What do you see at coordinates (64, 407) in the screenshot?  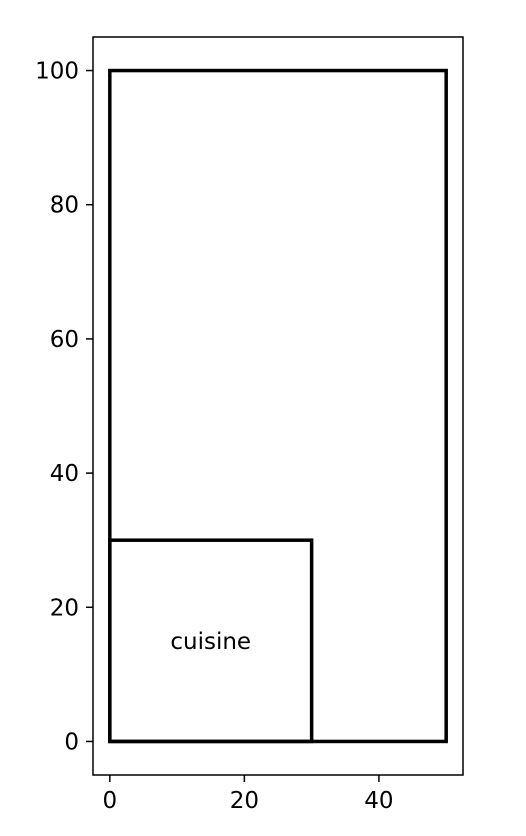 I see `y-axis: 0 20 40 60 80 100` at bounding box center [64, 407].